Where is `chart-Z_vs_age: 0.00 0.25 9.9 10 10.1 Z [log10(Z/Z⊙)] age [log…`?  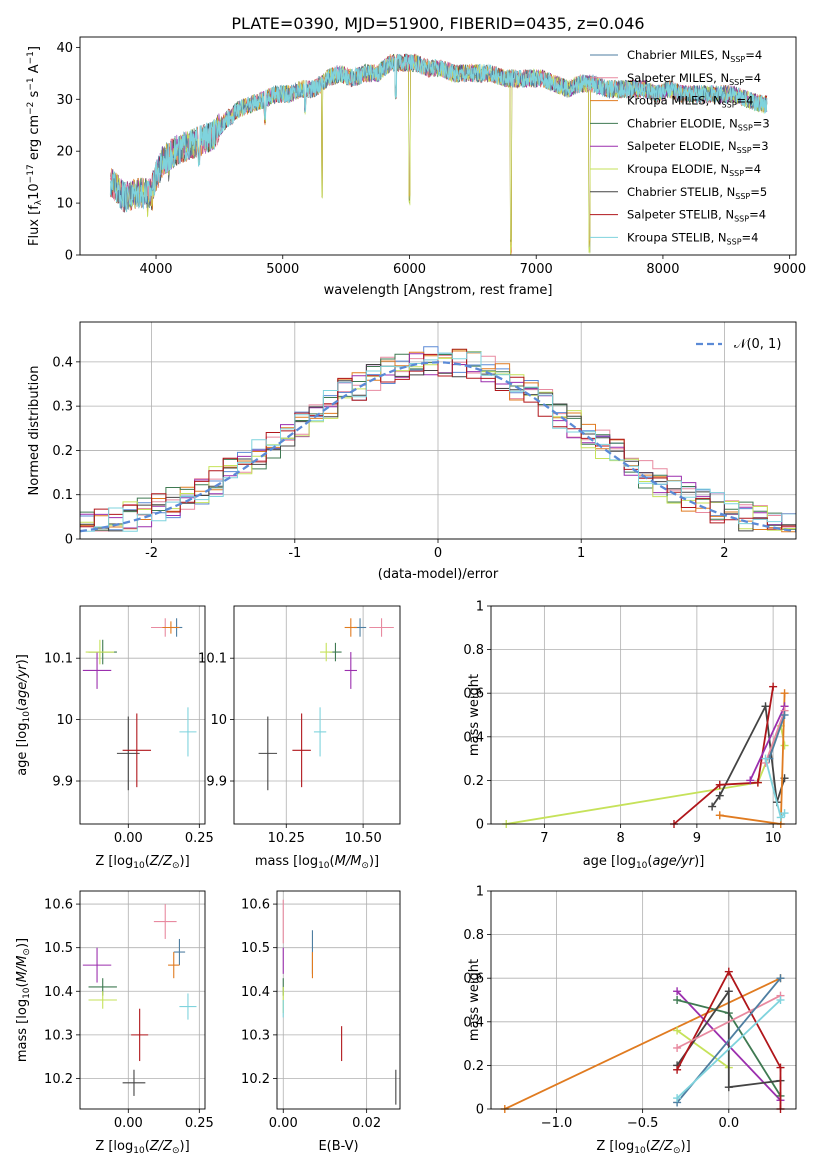 chart-Z_vs_age: 0.00 0.25 9.9 10 10.1 Z [log10(Z/Z⊙)] age [log… is located at coordinates (114, 738).